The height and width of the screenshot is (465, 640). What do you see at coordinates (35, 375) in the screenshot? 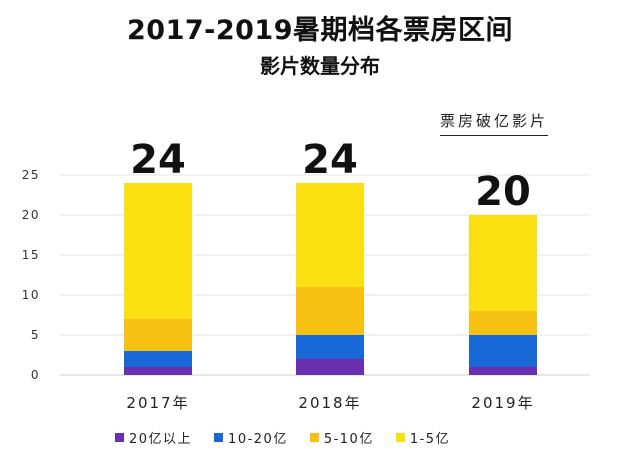
I see `y-tick-label: 0` at bounding box center [35, 375].